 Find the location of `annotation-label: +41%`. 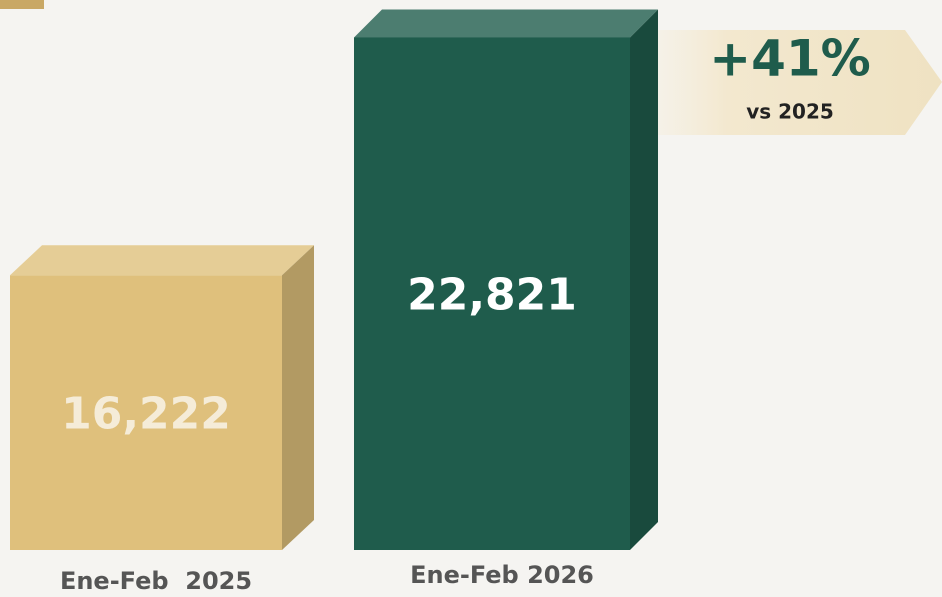

annotation-label: +41% is located at coordinates (790, 59).